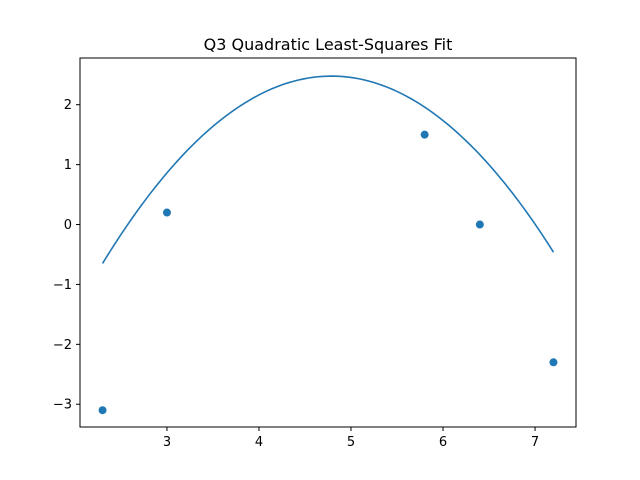 This screenshot has width=640, height=480. What do you see at coordinates (443, 442) in the screenshot?
I see `x-tick-label: 6` at bounding box center [443, 442].